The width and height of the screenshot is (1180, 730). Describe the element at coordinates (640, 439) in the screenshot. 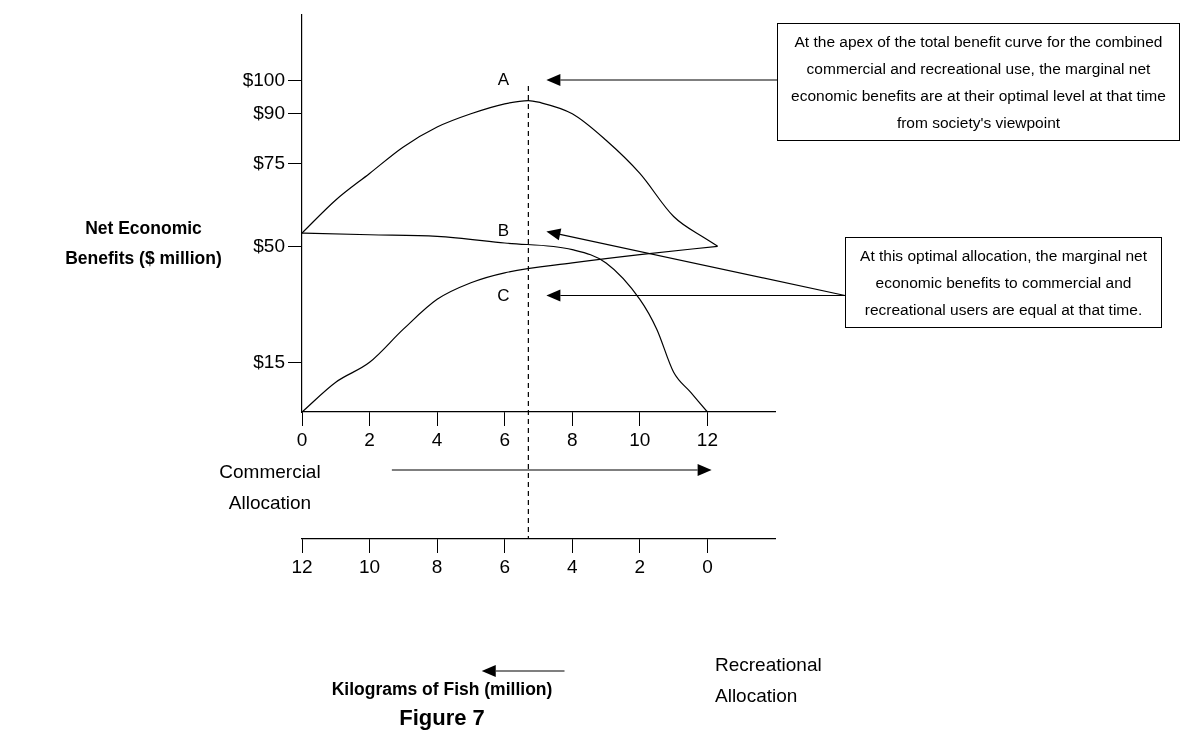

I see `x-tick-label: 10` at that location.